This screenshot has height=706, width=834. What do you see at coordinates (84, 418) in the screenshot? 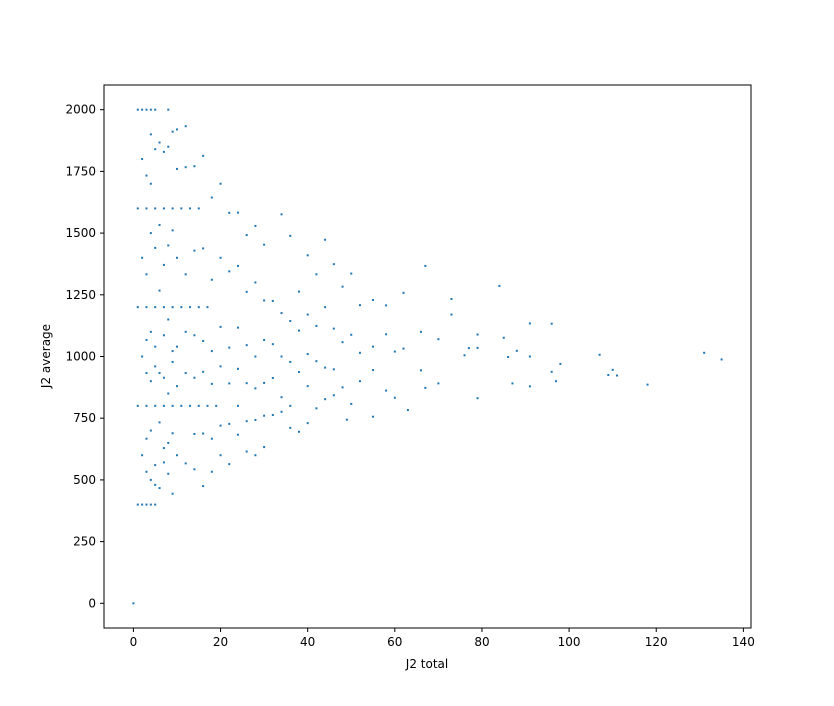
I see `y-tick-label: 750` at bounding box center [84, 418].